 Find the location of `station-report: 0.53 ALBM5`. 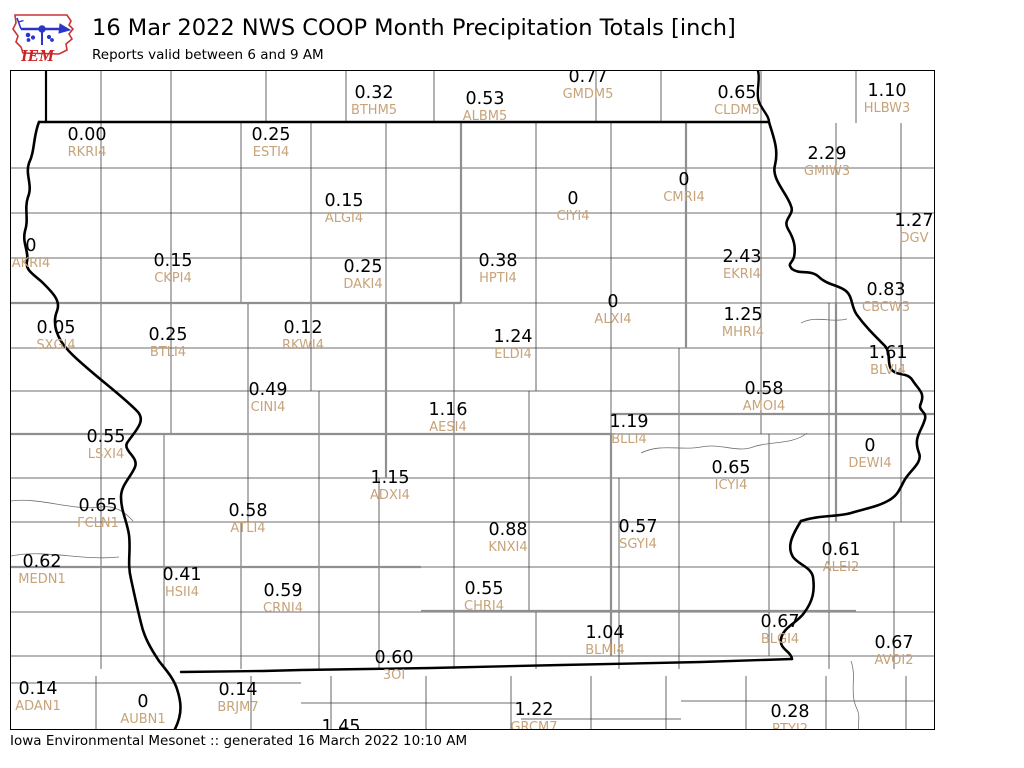

station-report: 0.53 ALBM5 is located at coordinates (485, 107).